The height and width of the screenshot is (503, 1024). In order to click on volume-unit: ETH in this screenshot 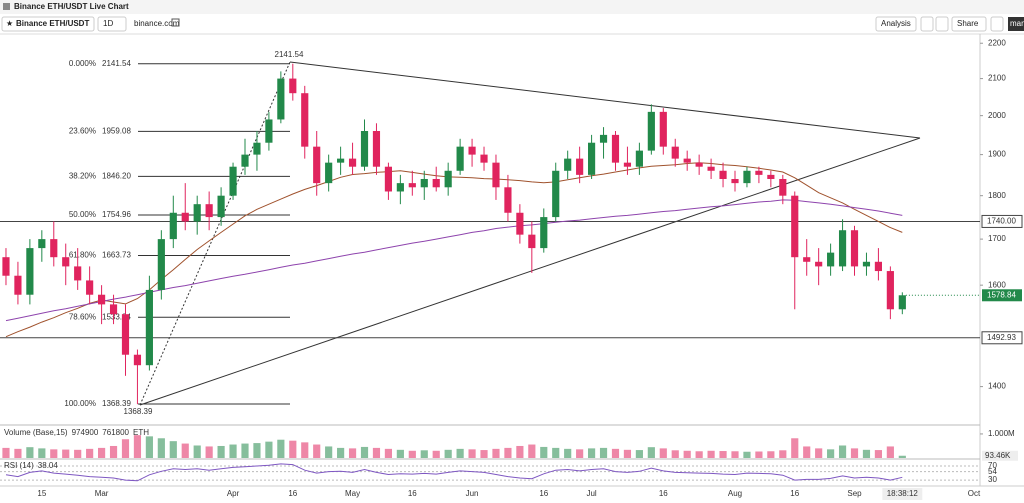, I will do `click(141, 432)`.